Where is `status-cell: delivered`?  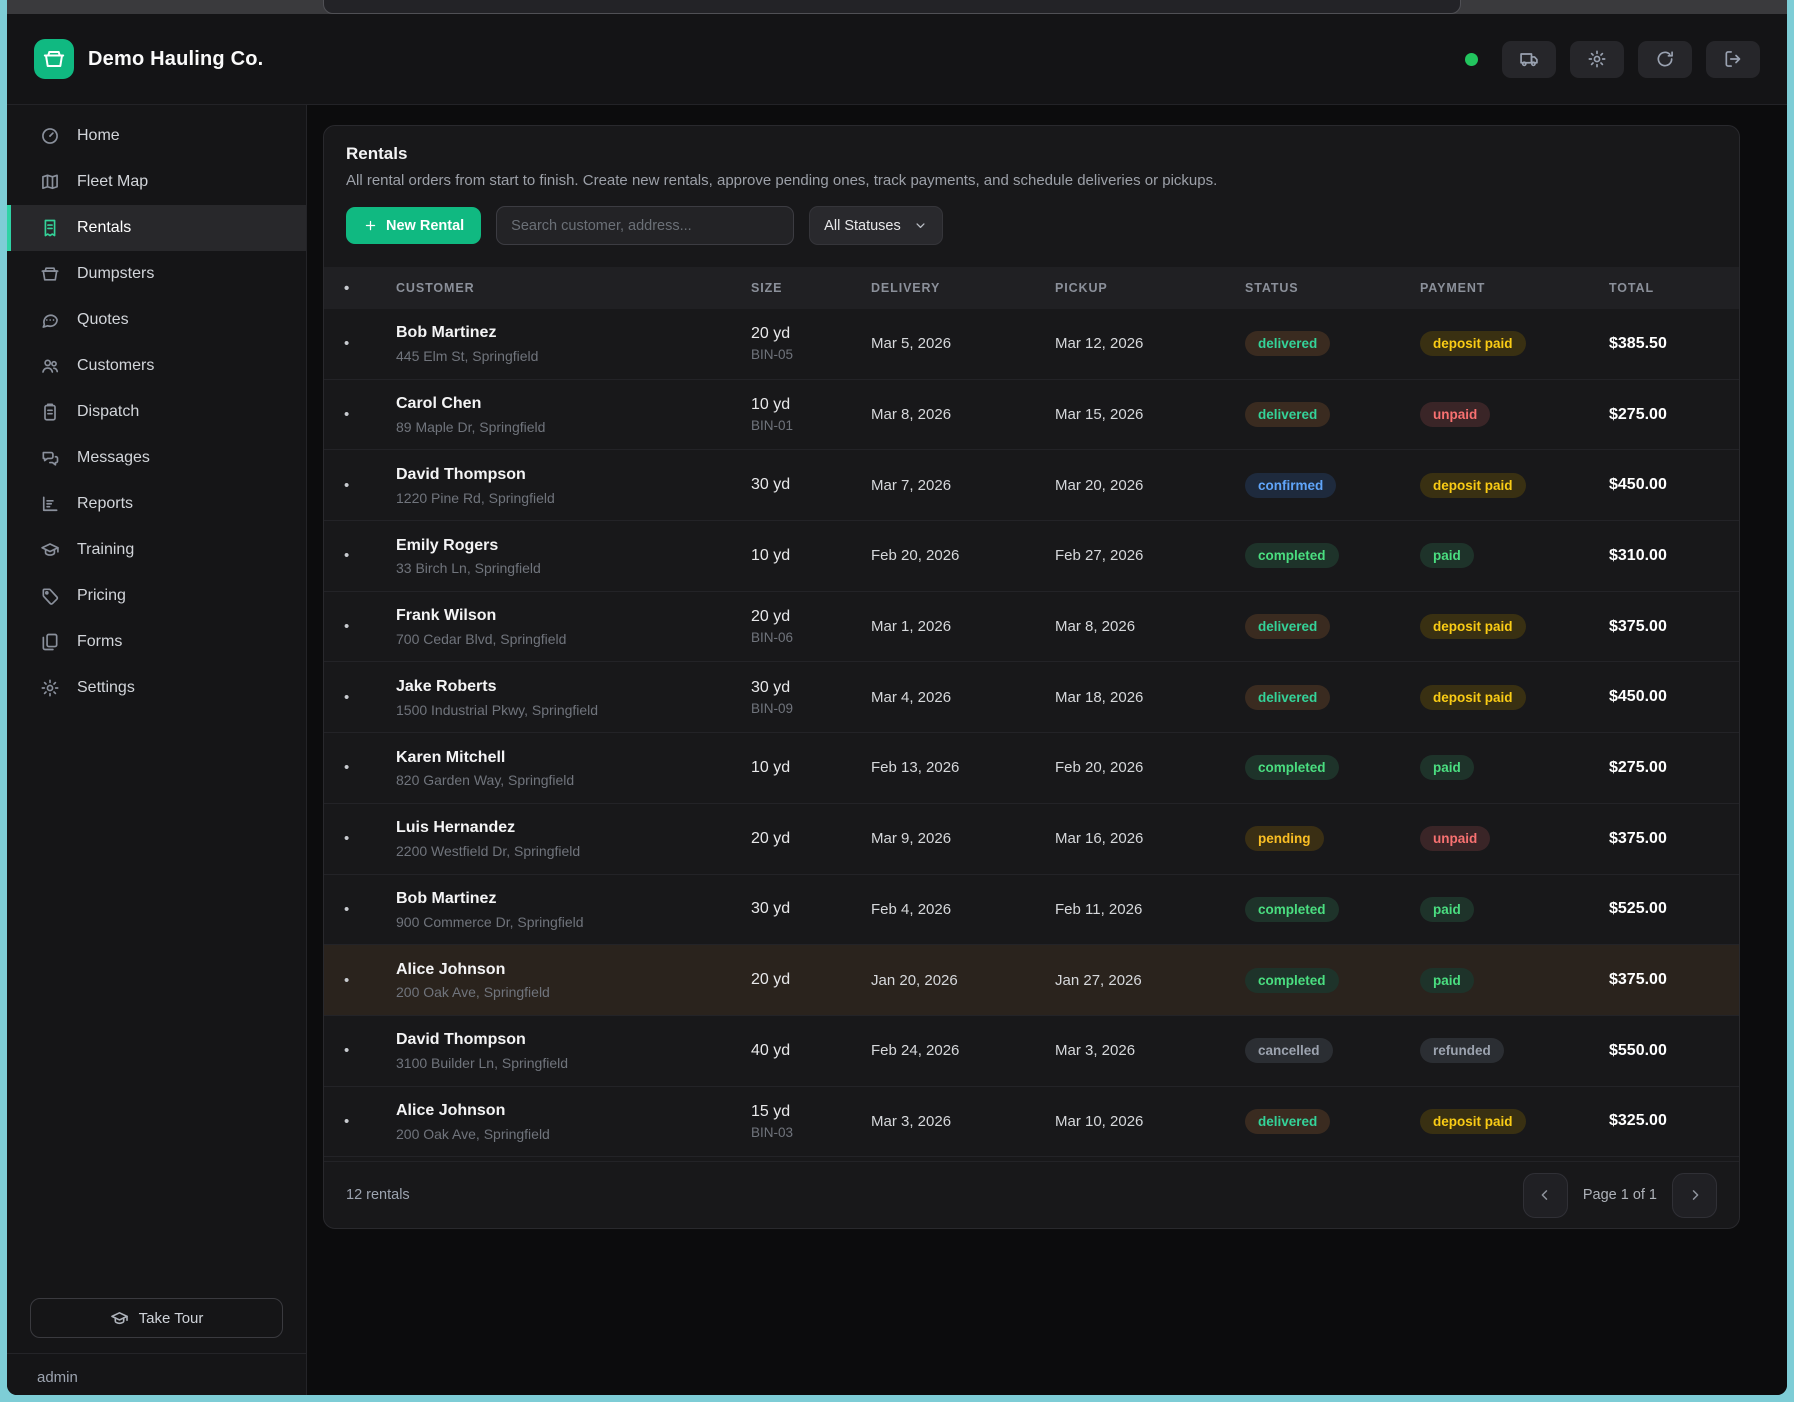 status-cell: delivered is located at coordinates (1332, 415).